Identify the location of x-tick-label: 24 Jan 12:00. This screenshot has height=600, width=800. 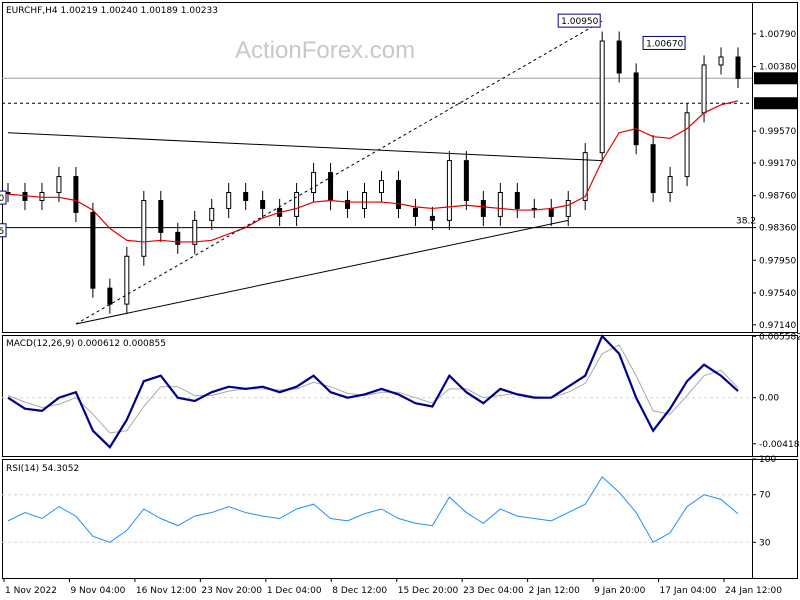
(753, 591).